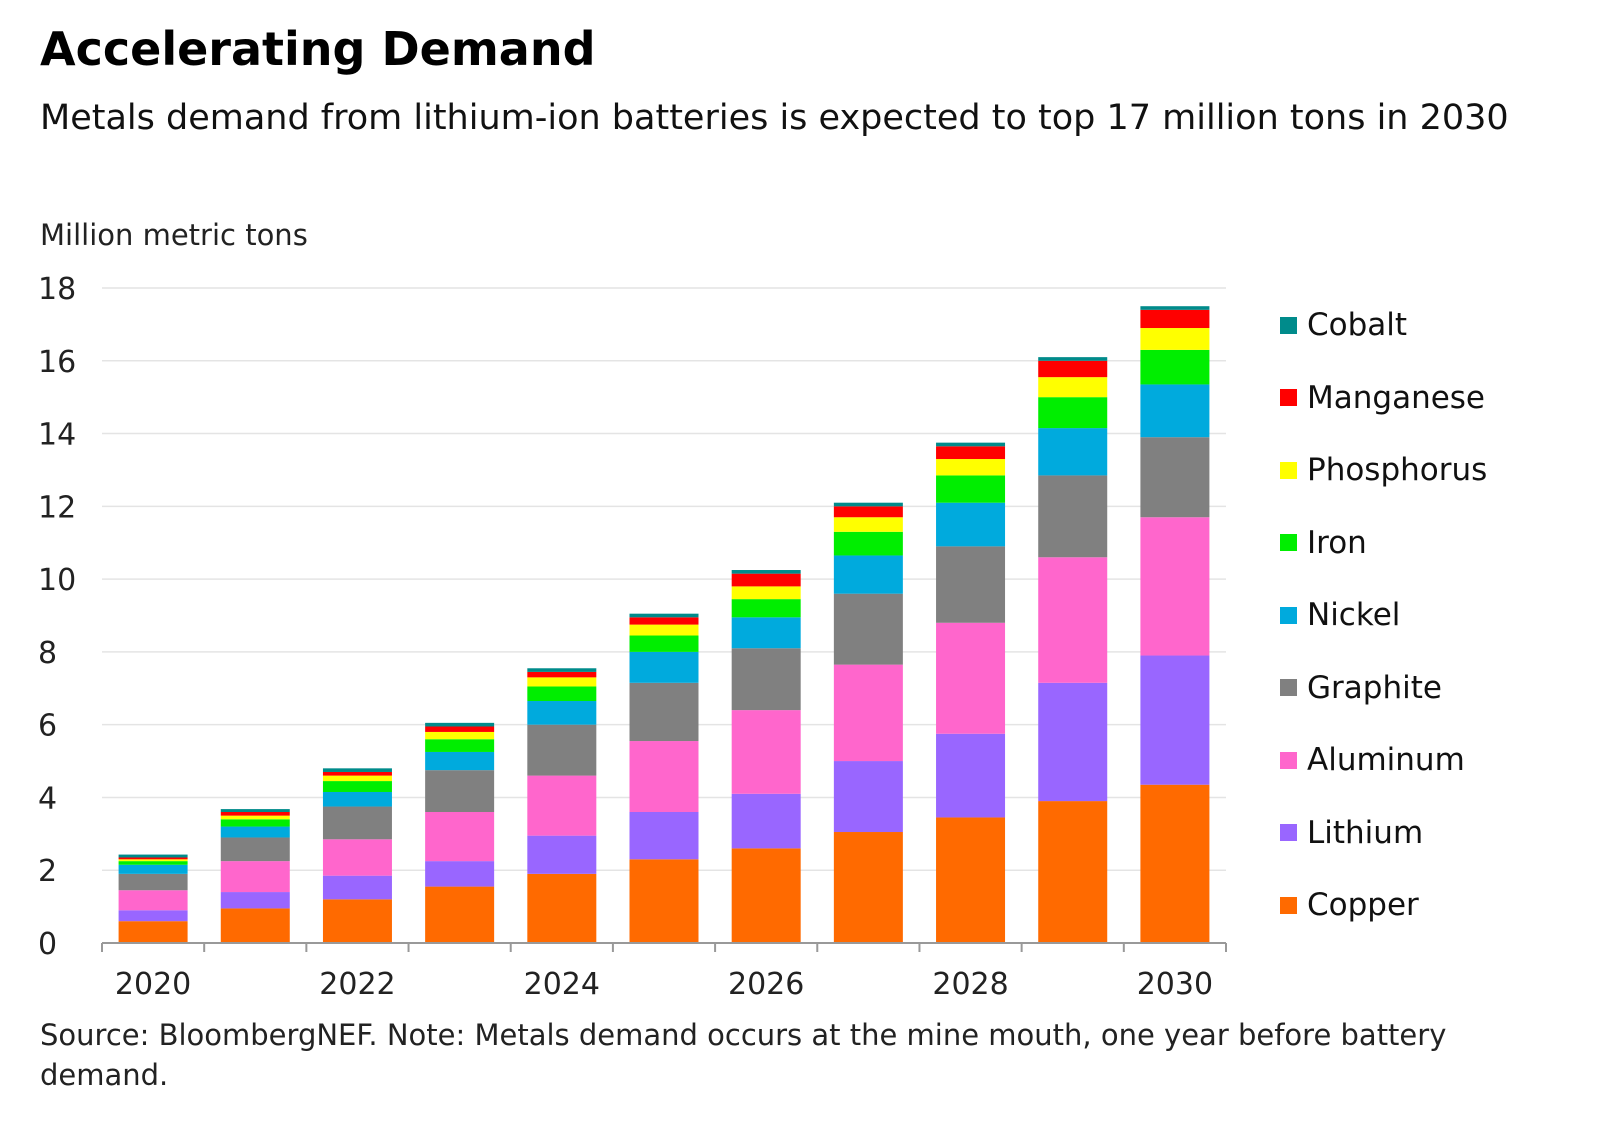 Image resolution: width=1600 pixels, height=1146 pixels. I want to click on bar-segment-phosphorus-2022, so click(357, 778).